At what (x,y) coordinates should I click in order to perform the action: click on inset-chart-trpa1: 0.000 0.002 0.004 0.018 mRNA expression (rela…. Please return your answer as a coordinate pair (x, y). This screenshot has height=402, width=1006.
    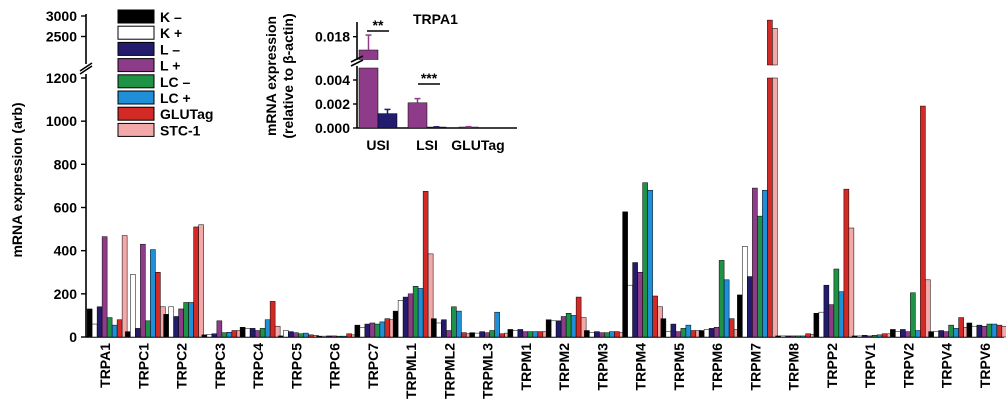
    Looking at the image, I should click on (390, 82).